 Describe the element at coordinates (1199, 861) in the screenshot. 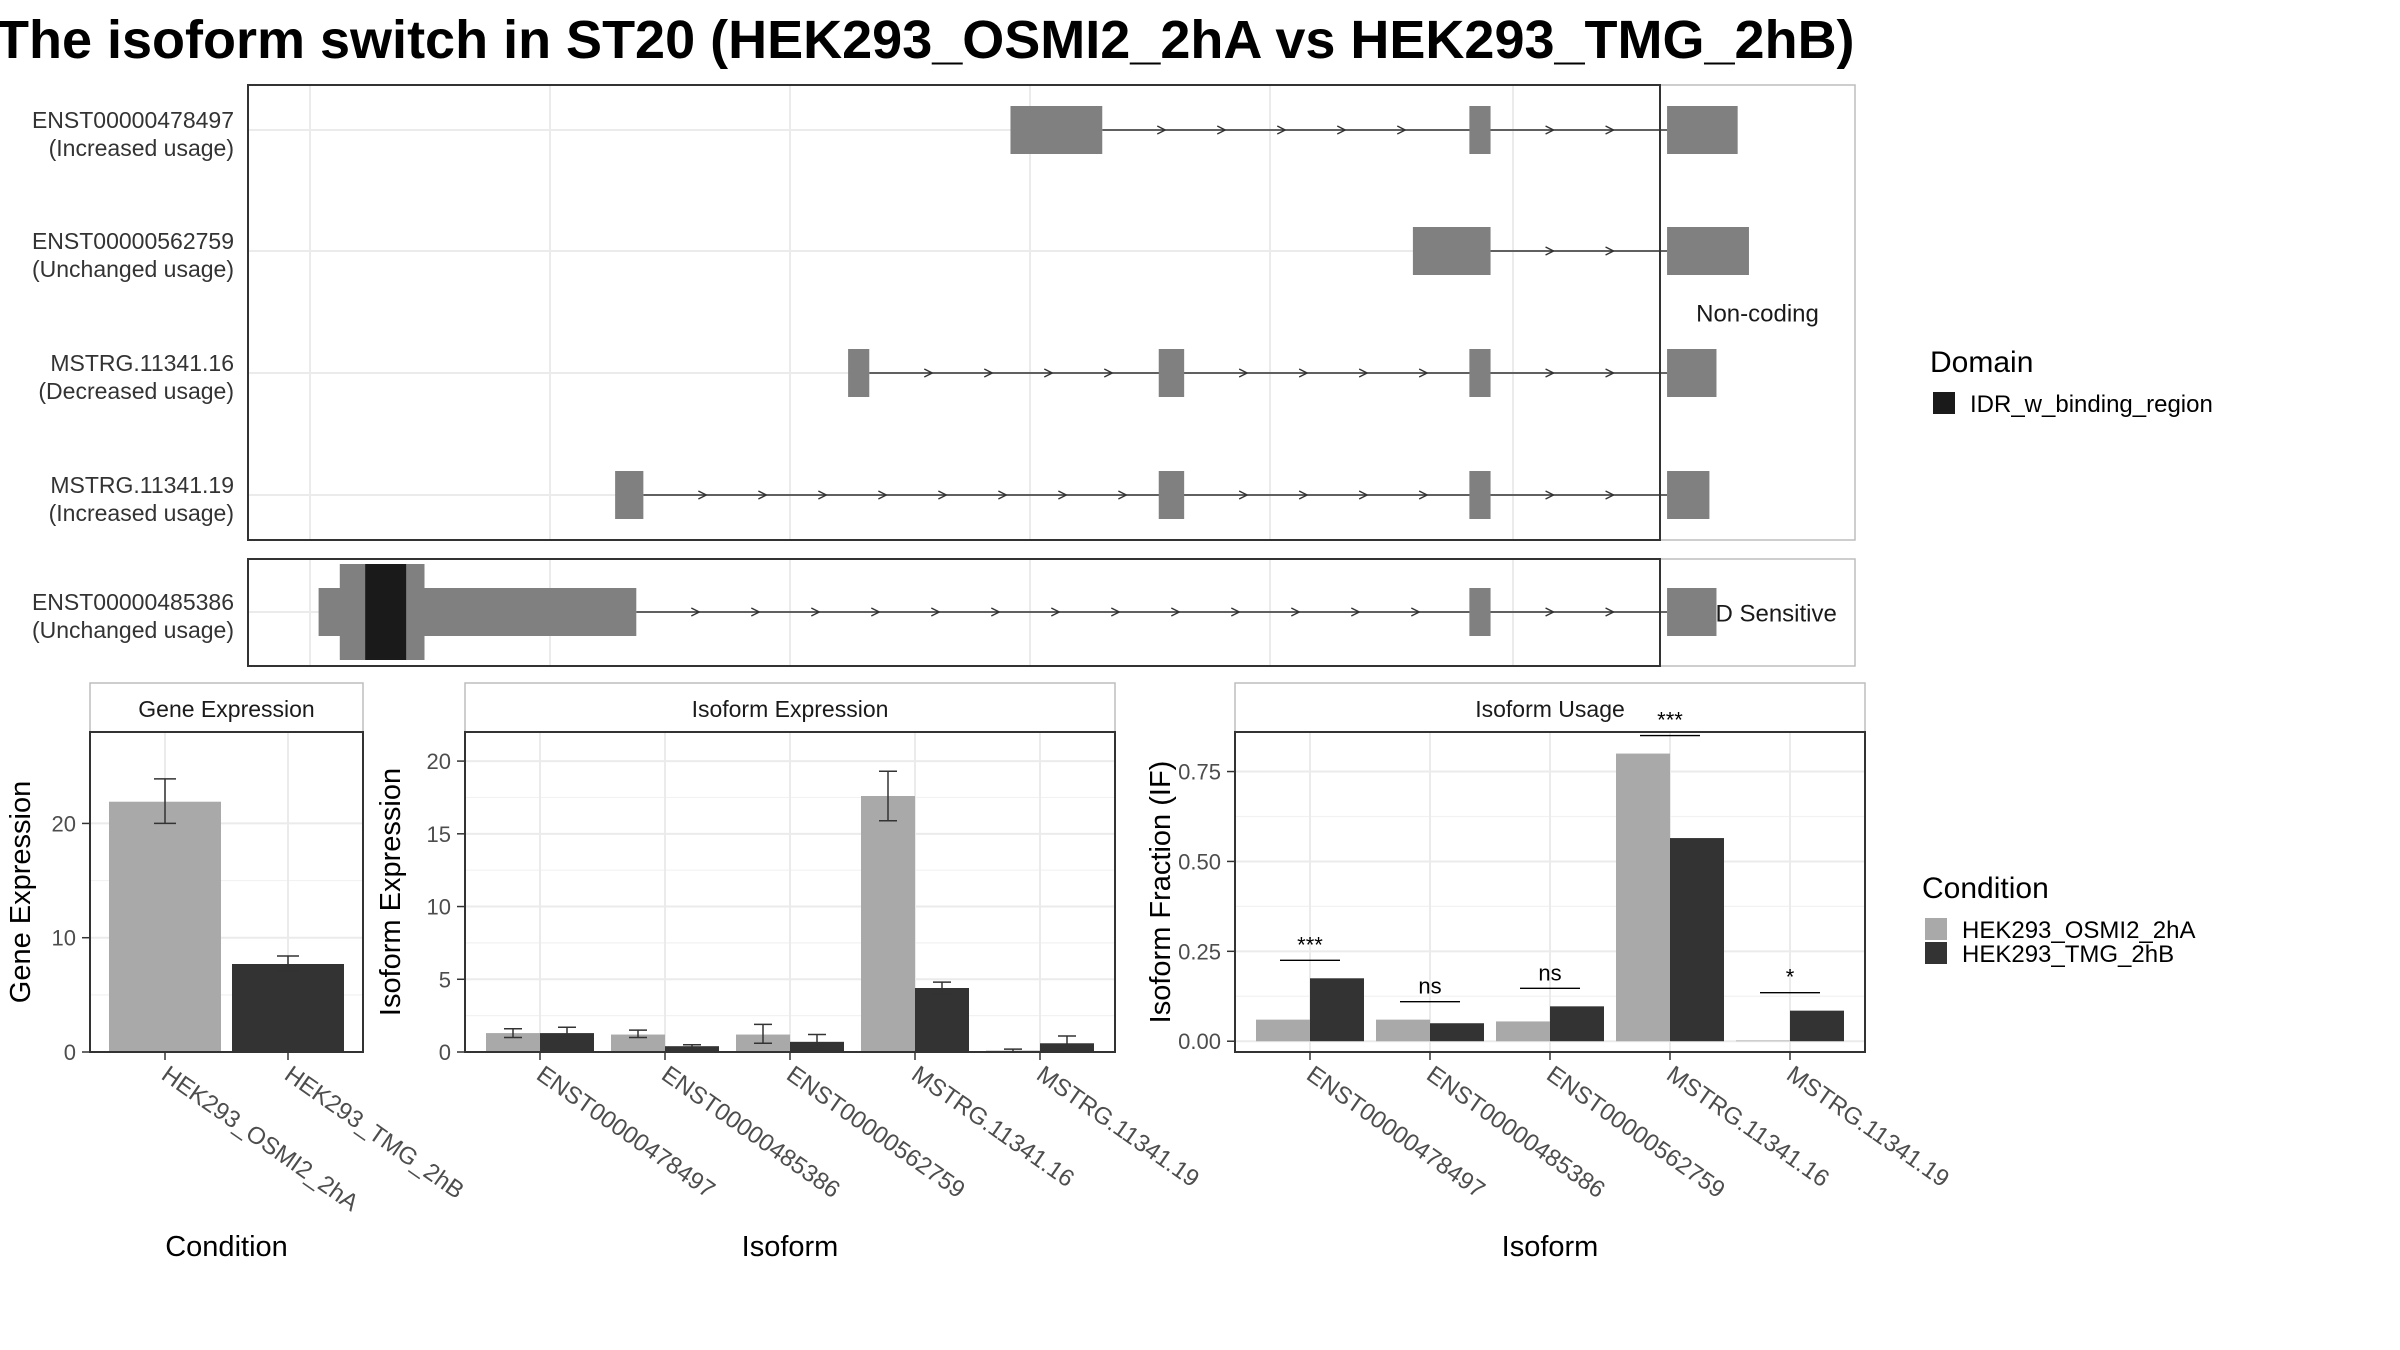

I see `y-tick-label: 0.50` at that location.